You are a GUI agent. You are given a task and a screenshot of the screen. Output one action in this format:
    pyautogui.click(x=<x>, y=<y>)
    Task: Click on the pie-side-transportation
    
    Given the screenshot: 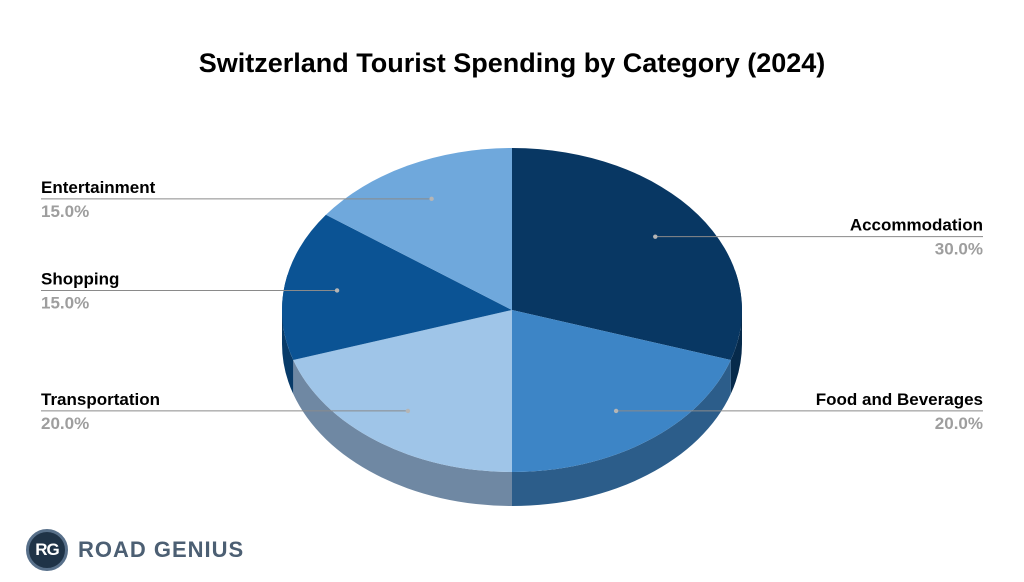 What is the action you would take?
    pyautogui.click(x=402, y=433)
    